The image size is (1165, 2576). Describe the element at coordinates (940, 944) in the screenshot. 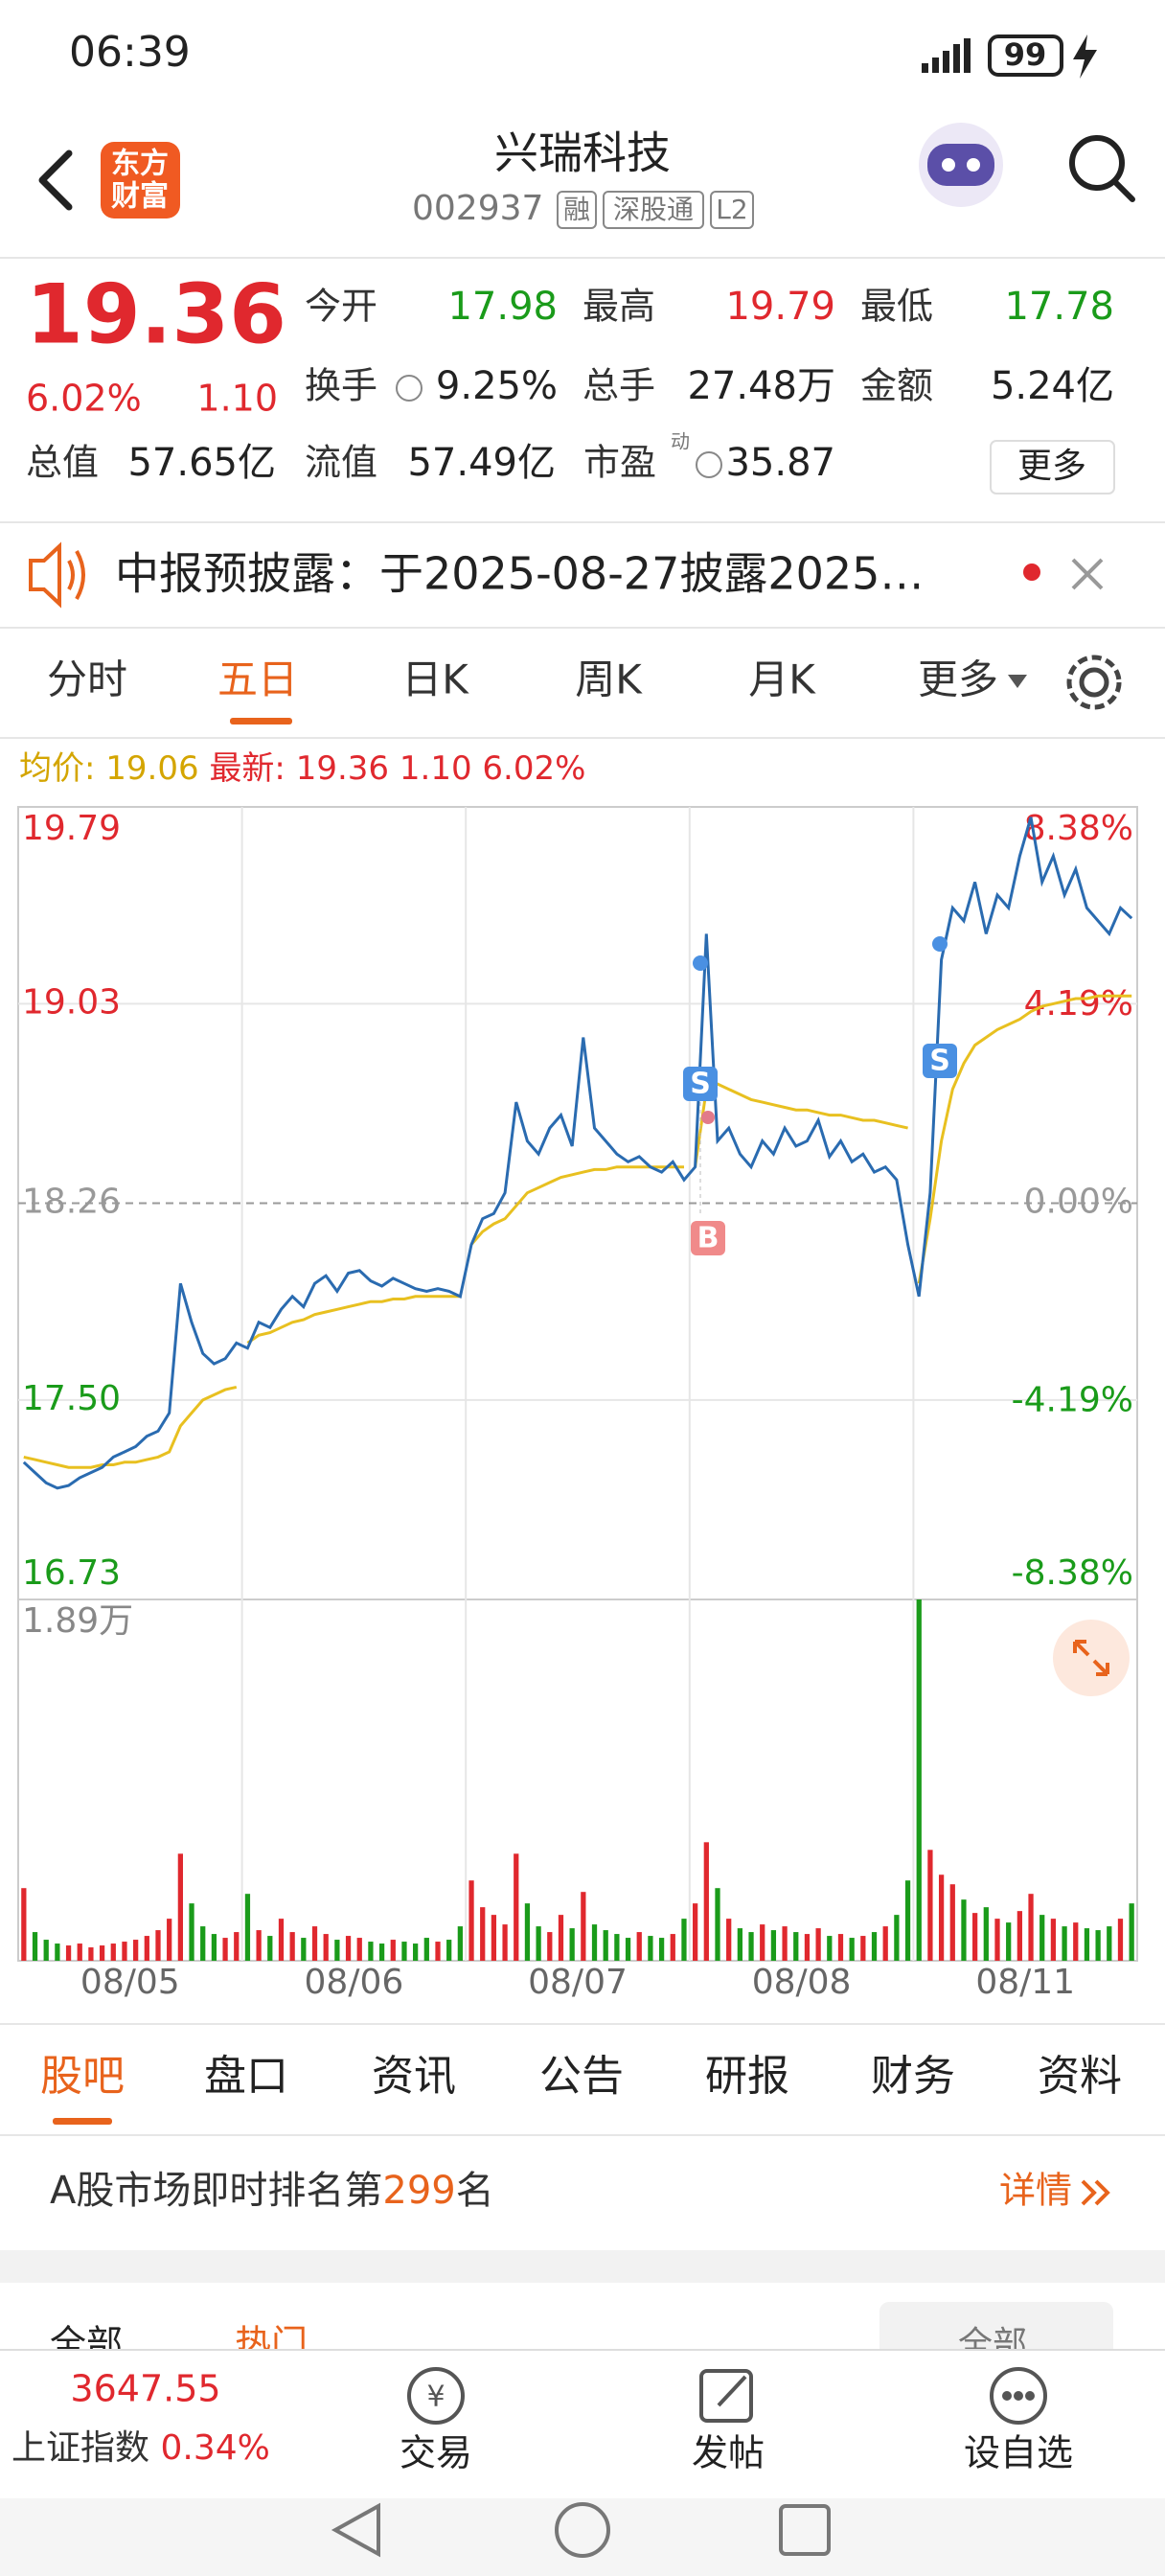

I see `marker-dot` at that location.